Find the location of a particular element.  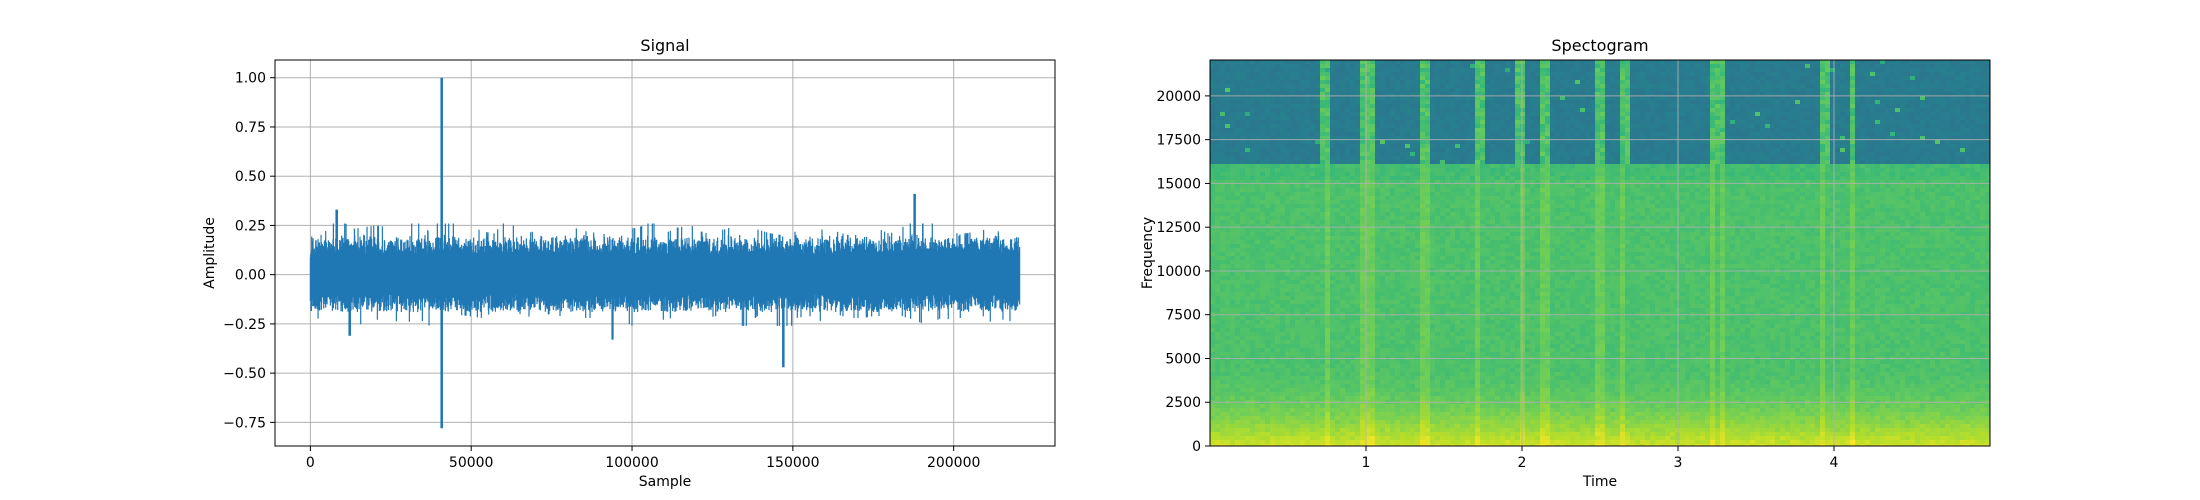

signal-x-tick-label: 50000 is located at coordinates (471, 463).